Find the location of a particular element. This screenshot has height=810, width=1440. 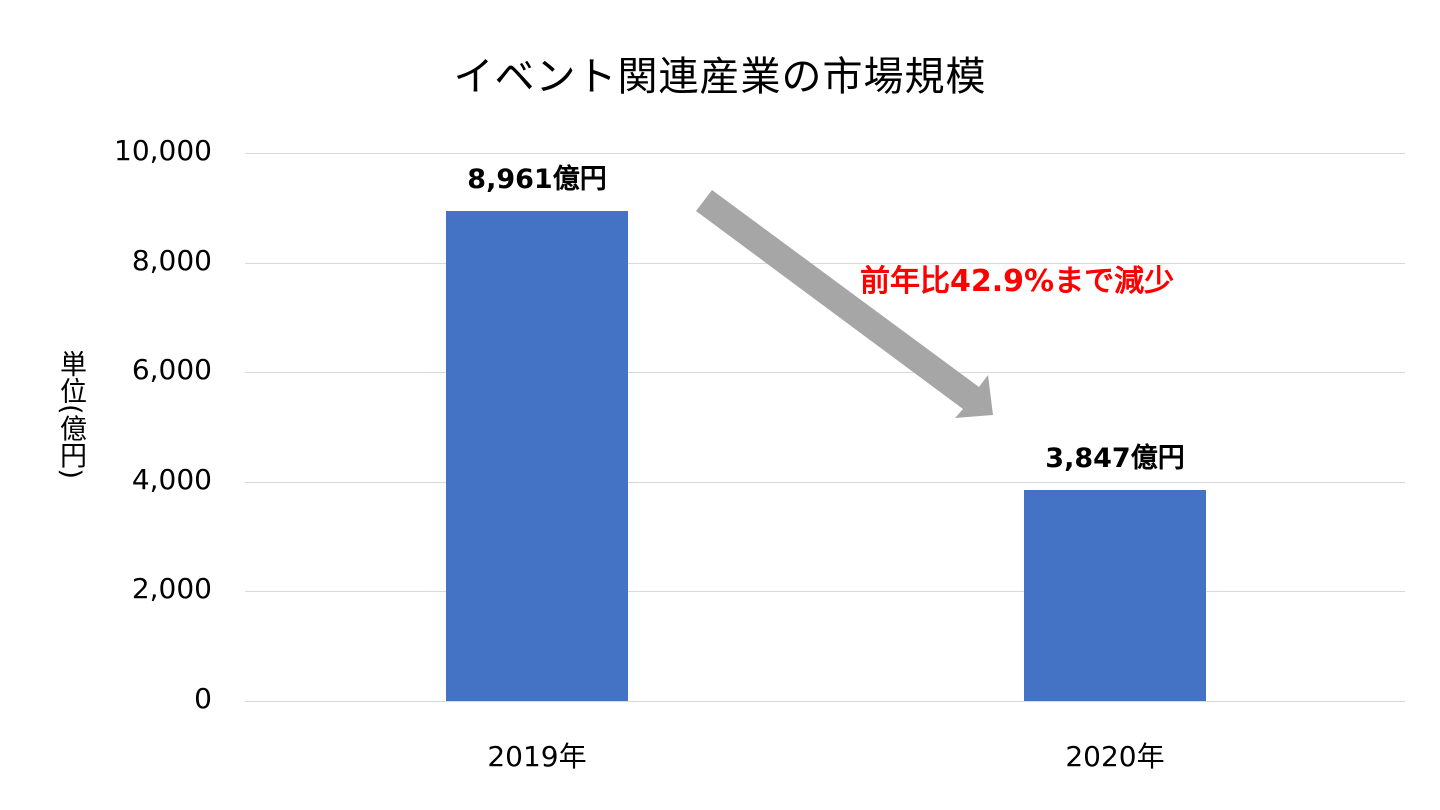

decline-annotation: 前年比42.9%まで減少 is located at coordinates (1017, 281).